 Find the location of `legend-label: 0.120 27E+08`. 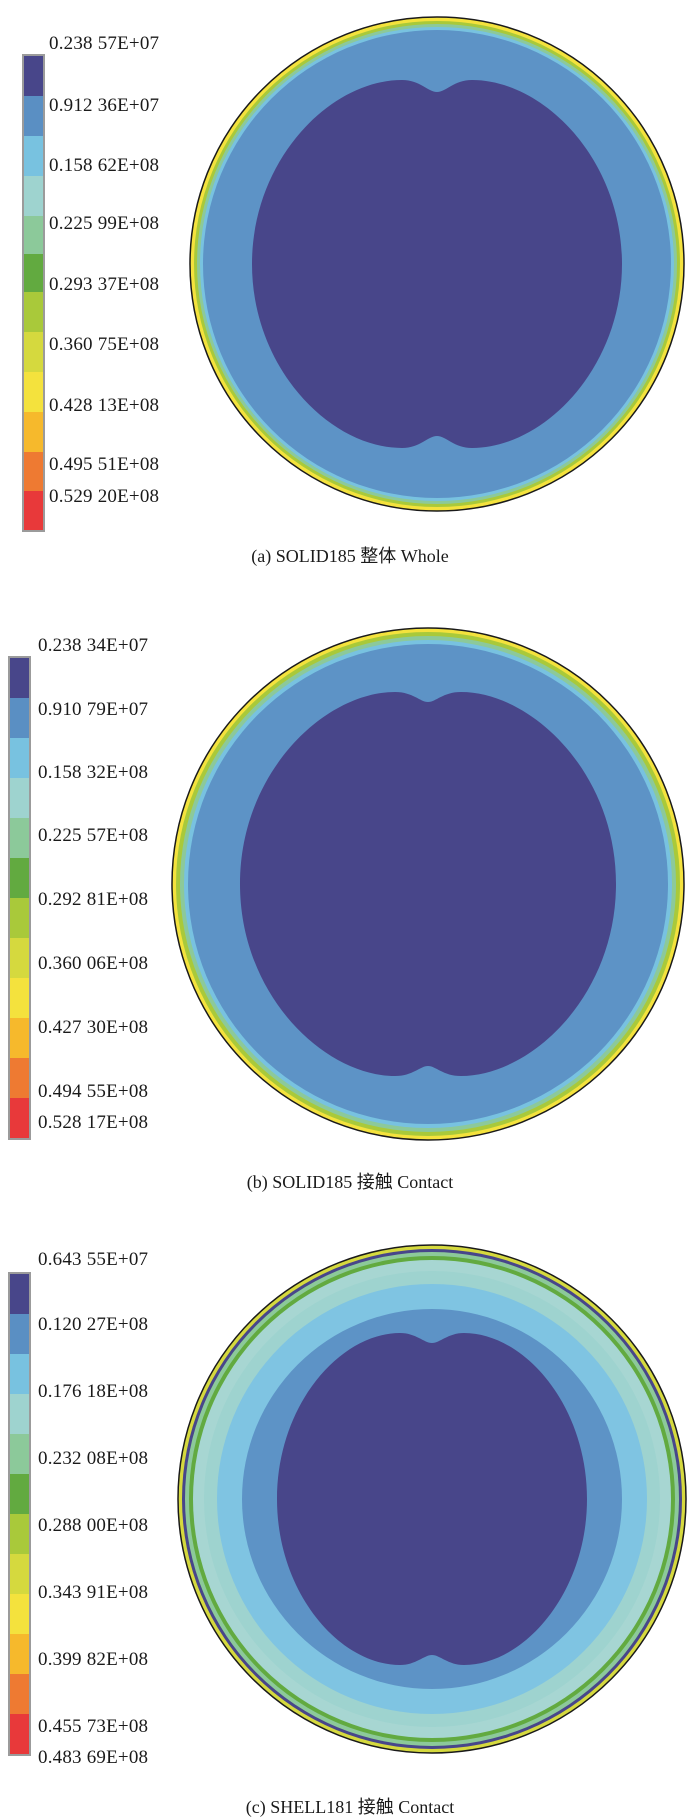

legend-label: 0.120 27E+08 is located at coordinates (93, 1324).